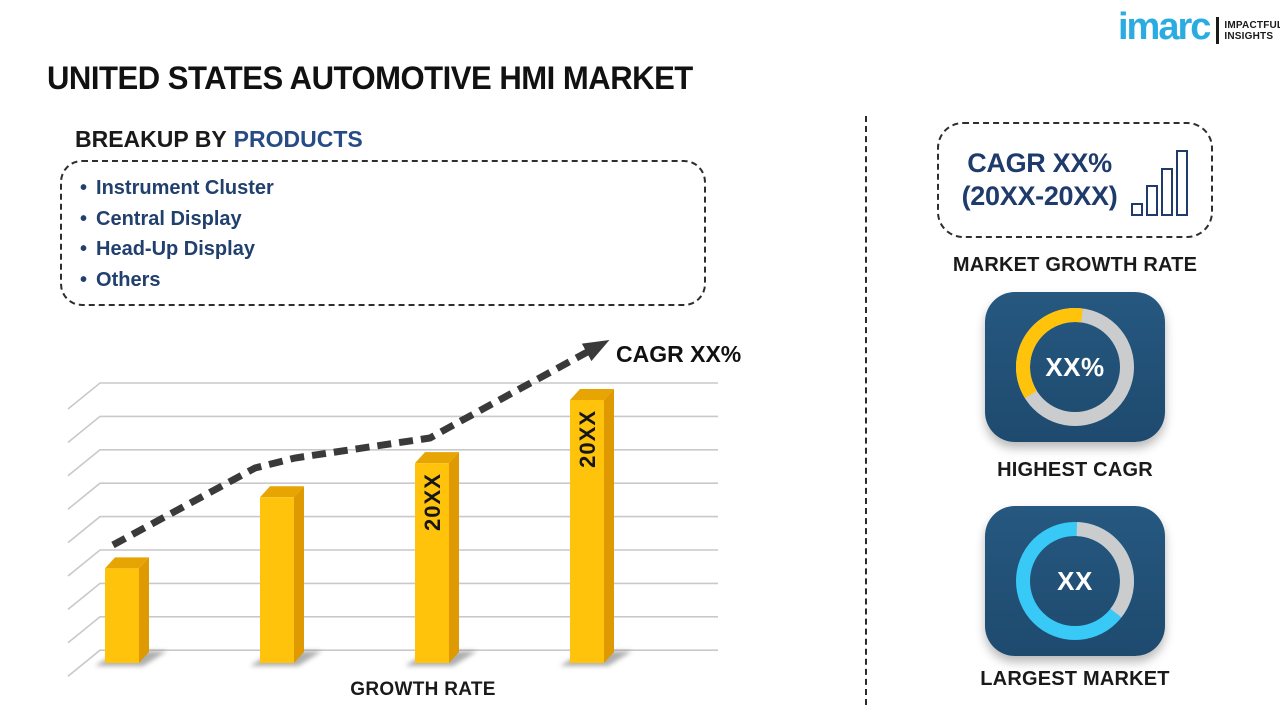 The image size is (1280, 720). I want to click on highest-cagr-value: XX%, so click(1075, 366).